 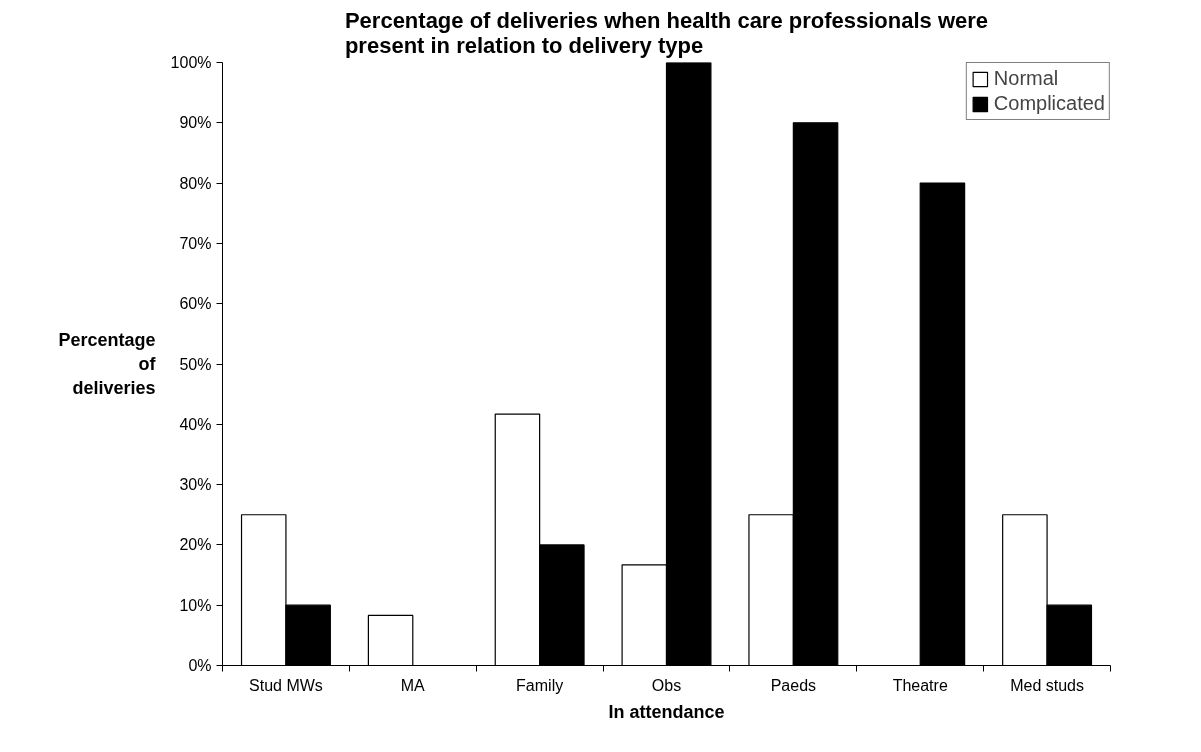 I want to click on y-tick-label: 60%, so click(x=195, y=304).